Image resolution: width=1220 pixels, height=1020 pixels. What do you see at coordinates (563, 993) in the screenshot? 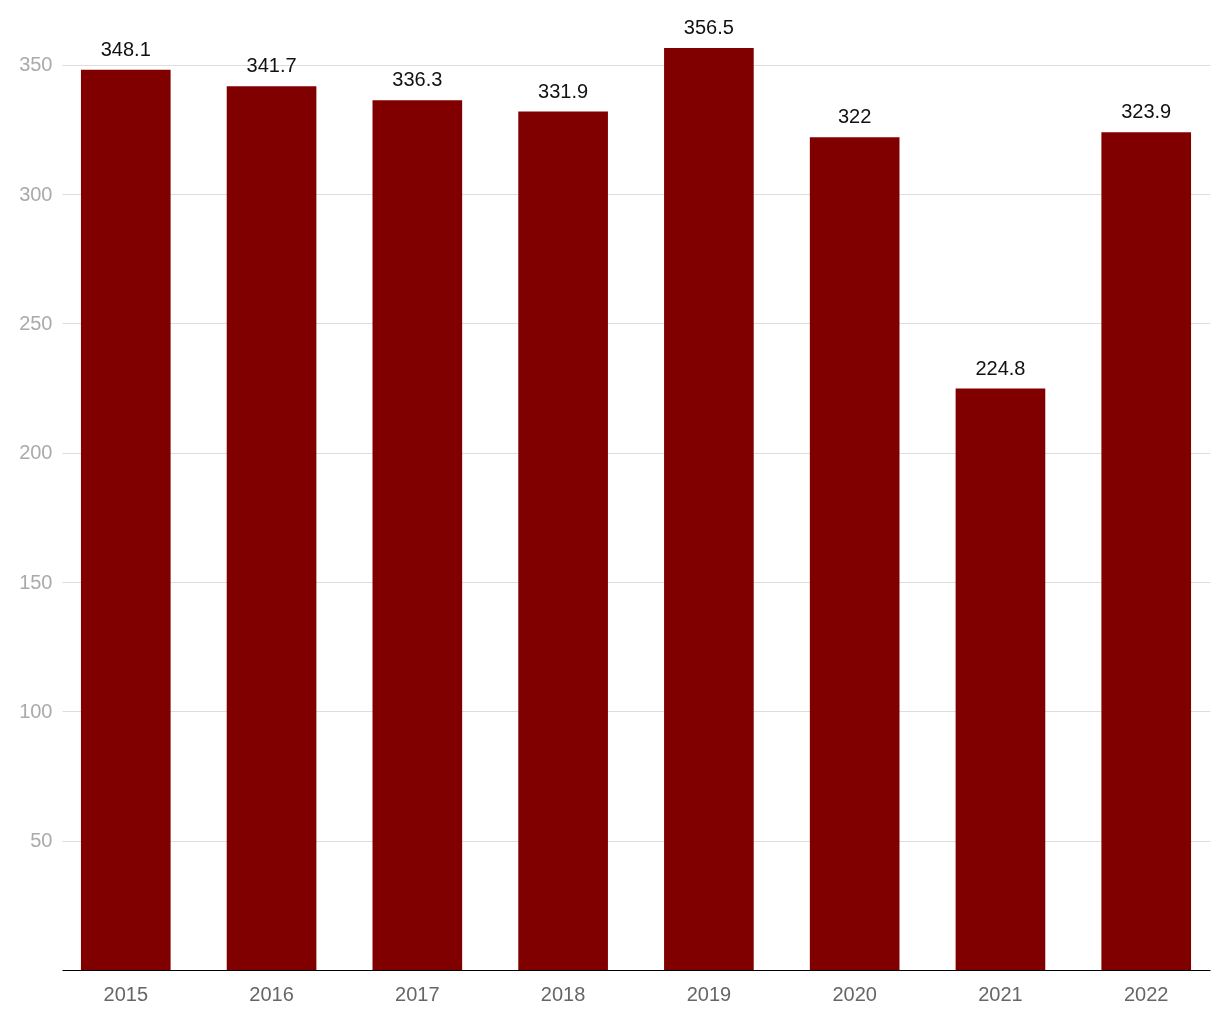
I see `x-tick-label: 2018` at bounding box center [563, 993].